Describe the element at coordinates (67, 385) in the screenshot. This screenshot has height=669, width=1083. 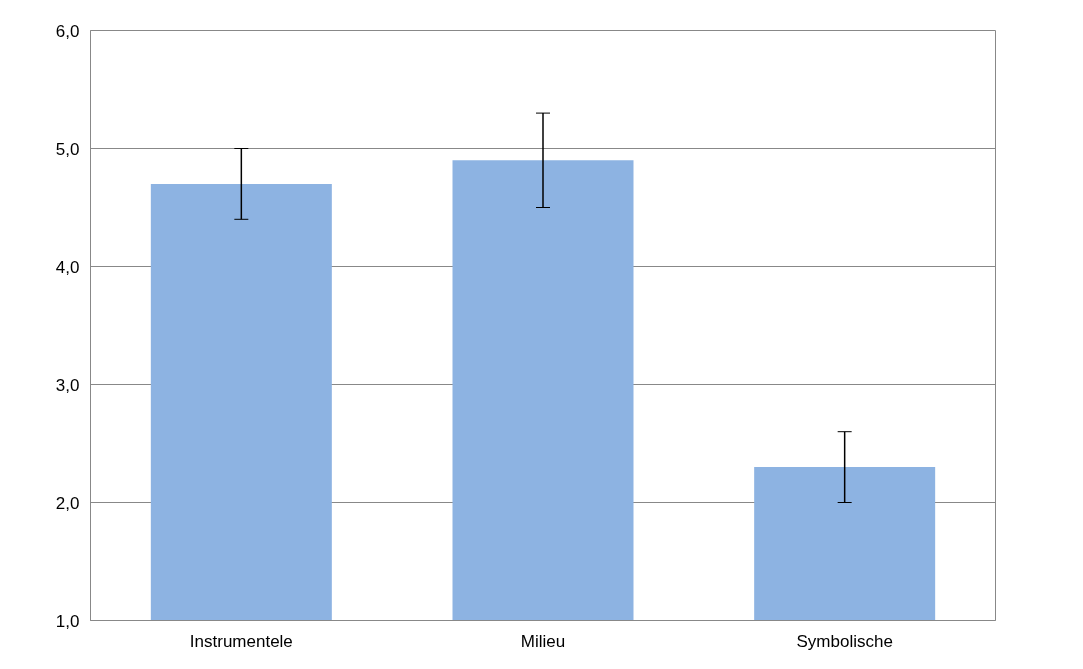
I see `y-tick-label: 3,0` at that location.